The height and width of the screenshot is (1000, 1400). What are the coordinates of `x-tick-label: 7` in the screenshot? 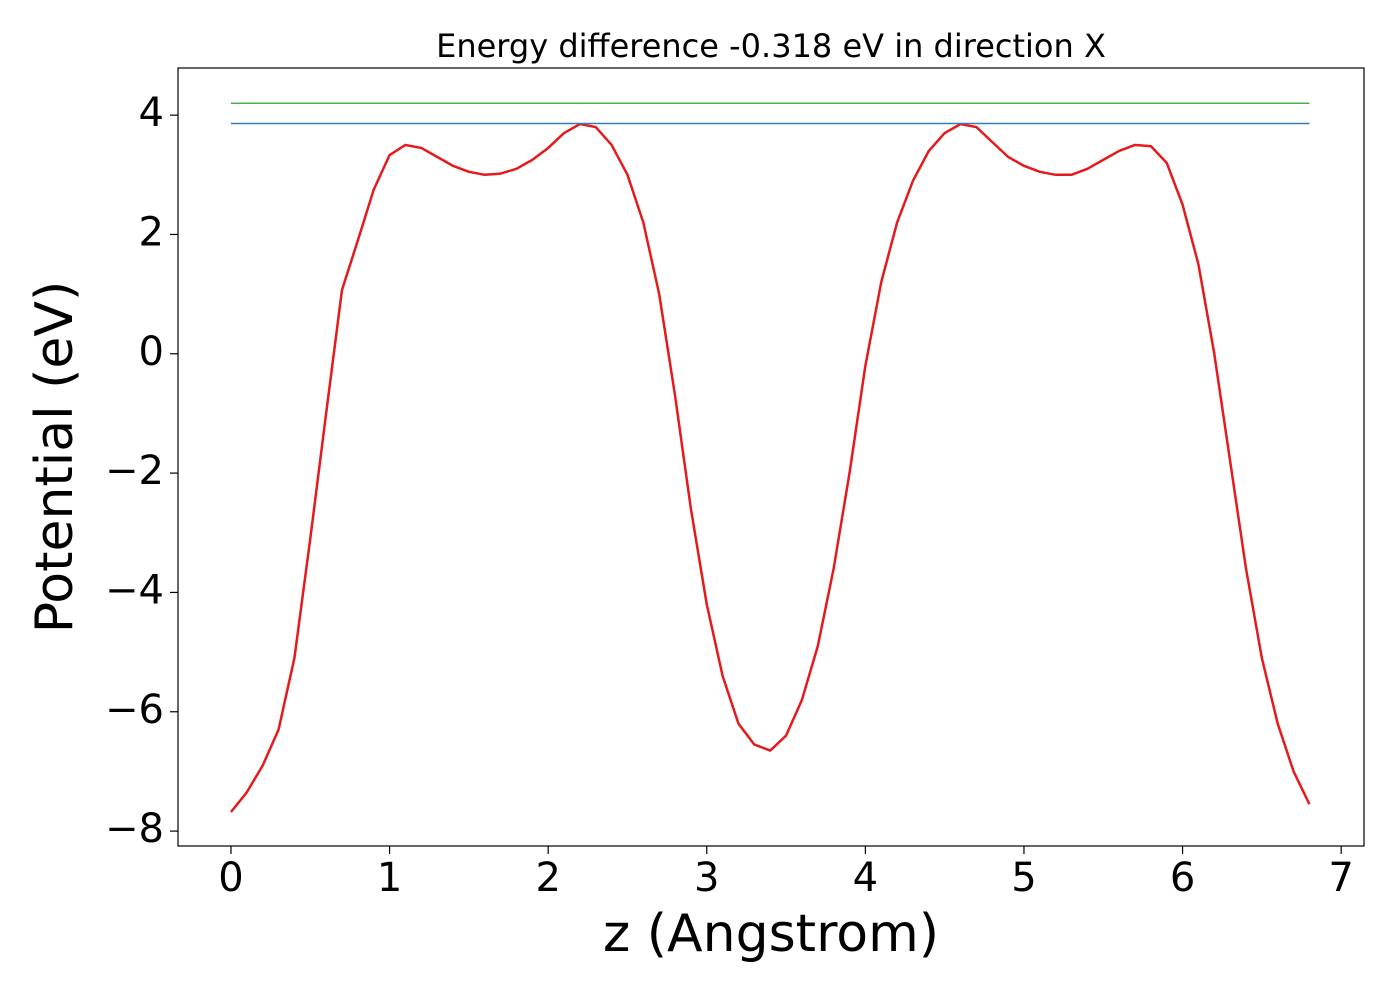 It's located at (1340, 878).